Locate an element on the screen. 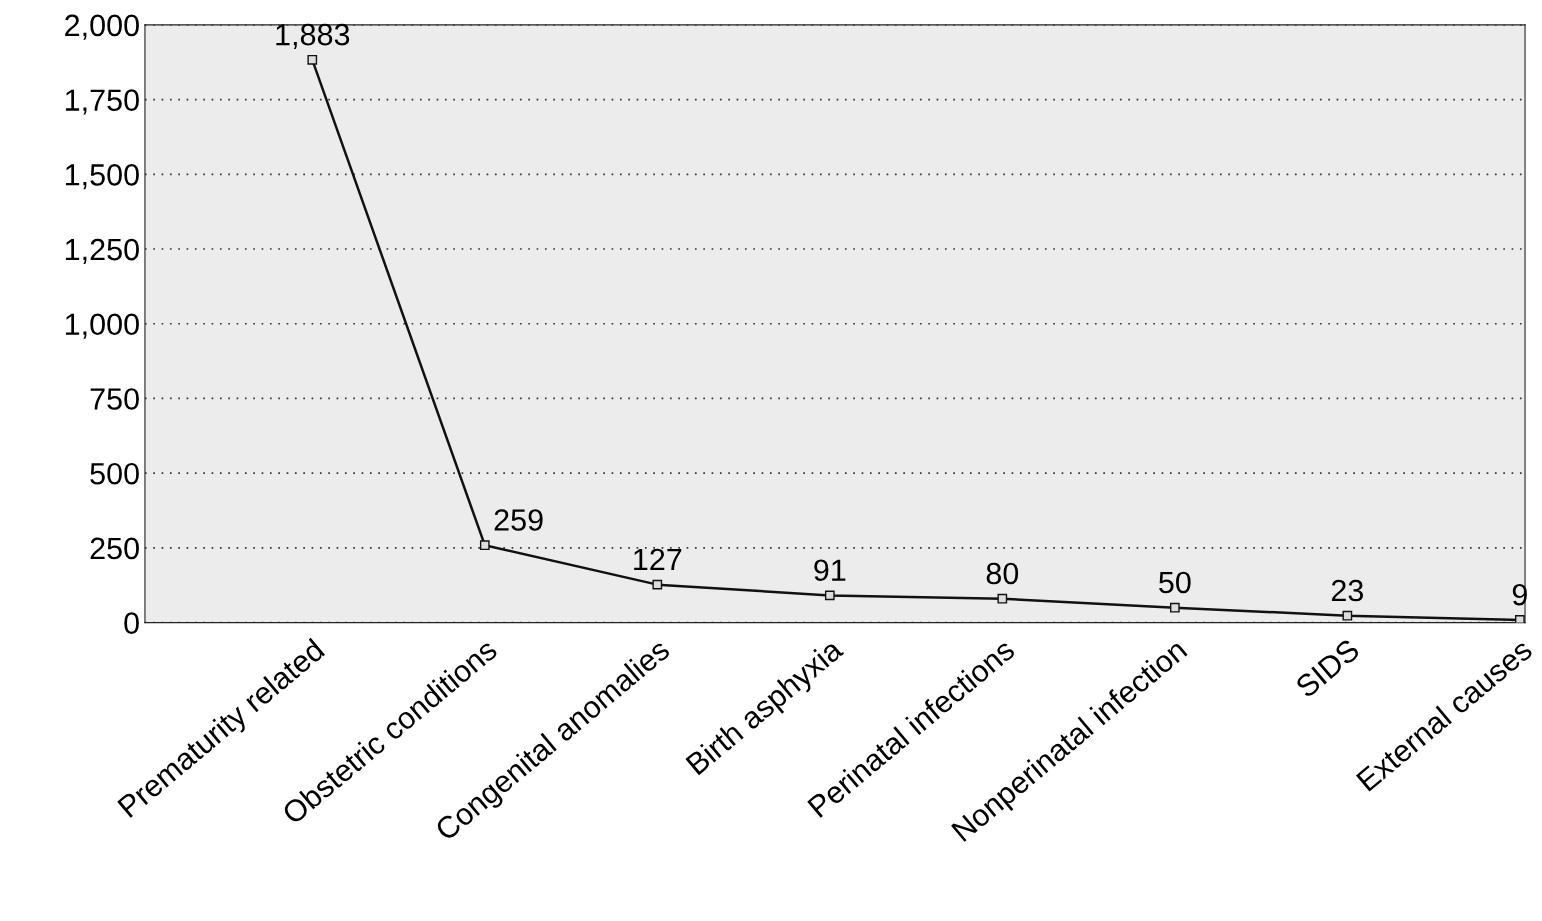 The width and height of the screenshot is (1542, 921). y-tick-label: 1,250 is located at coordinates (102, 251).